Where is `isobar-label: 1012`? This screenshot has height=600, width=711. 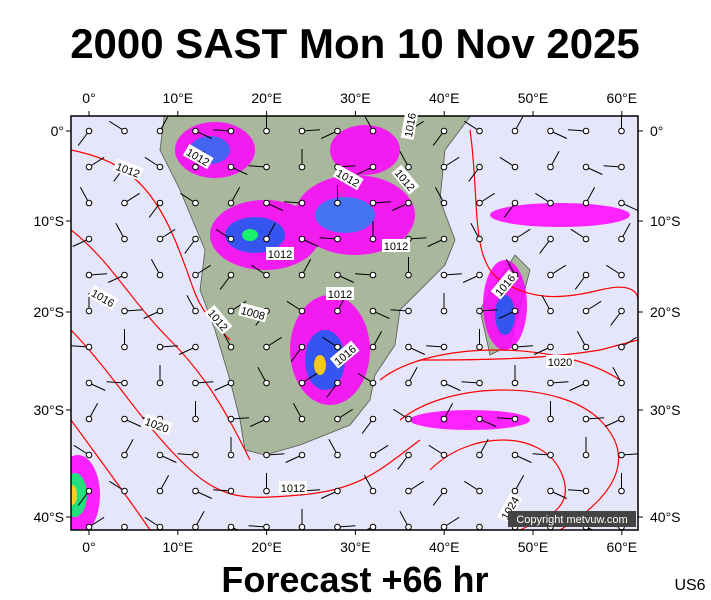
isobar-label: 1012 is located at coordinates (396, 246).